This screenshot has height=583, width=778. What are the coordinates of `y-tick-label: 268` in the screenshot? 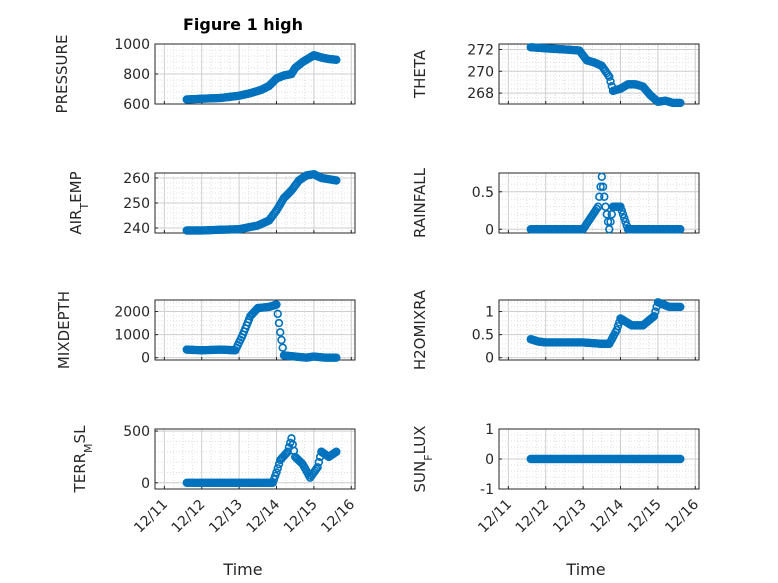 It's located at (480, 94).